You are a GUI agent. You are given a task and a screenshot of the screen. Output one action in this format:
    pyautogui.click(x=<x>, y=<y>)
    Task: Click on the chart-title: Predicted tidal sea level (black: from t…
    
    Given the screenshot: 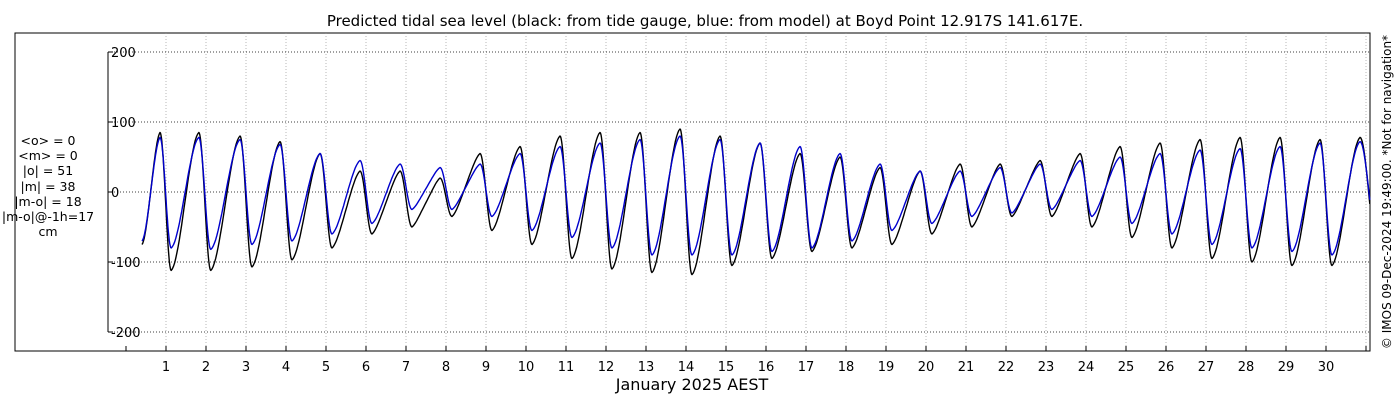 What is the action you would take?
    pyautogui.click(x=705, y=21)
    